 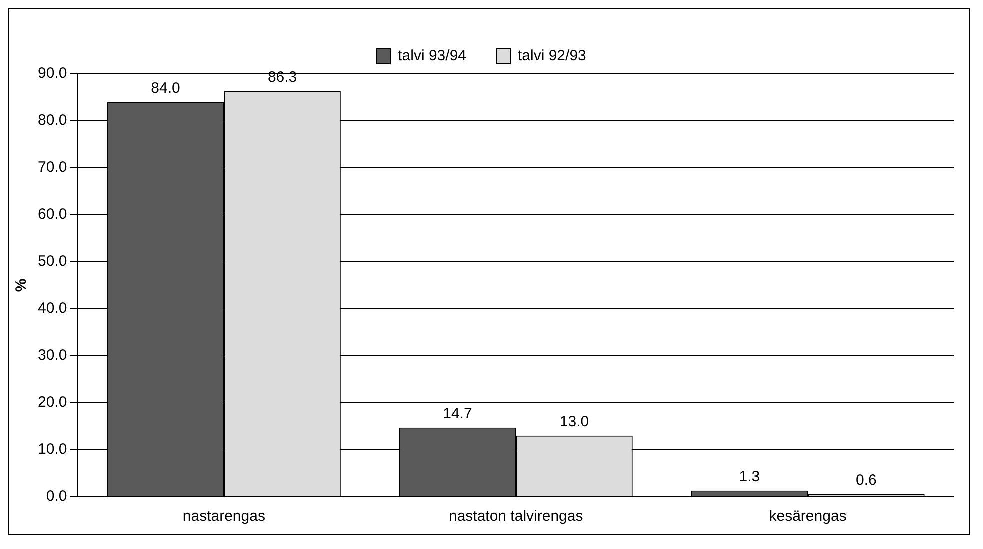 I want to click on legend-label: talvi 93/94, so click(x=432, y=56).